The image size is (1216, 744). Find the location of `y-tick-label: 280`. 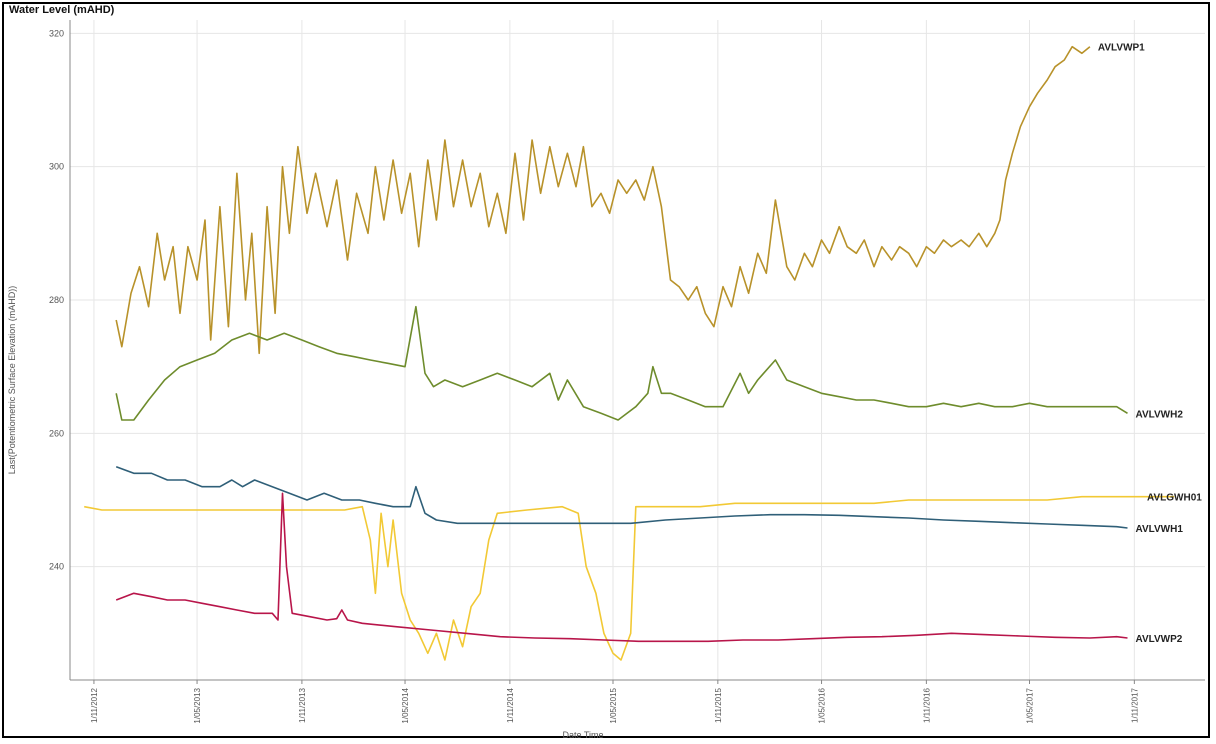

y-tick-label: 280 is located at coordinates (56, 300).